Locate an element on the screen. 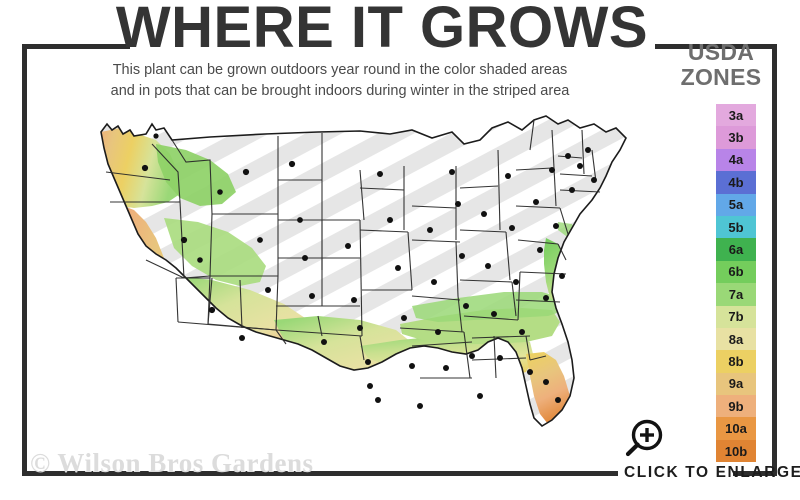  legend-swatch-8a: 8a is located at coordinates (736, 339).